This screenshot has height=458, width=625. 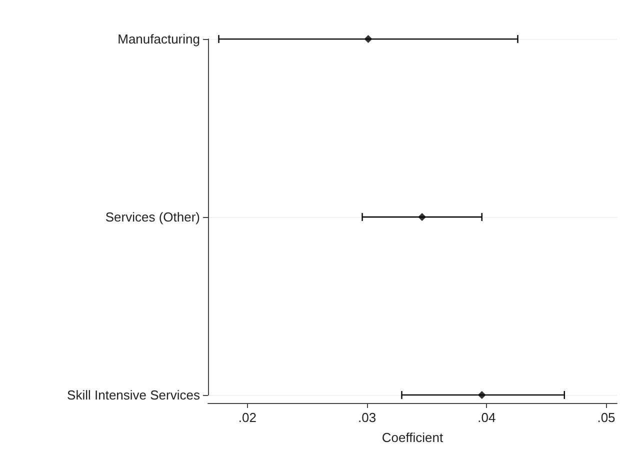 What do you see at coordinates (133, 395) in the screenshot?
I see `y-tick-label: Skill Intensive Services` at bounding box center [133, 395].